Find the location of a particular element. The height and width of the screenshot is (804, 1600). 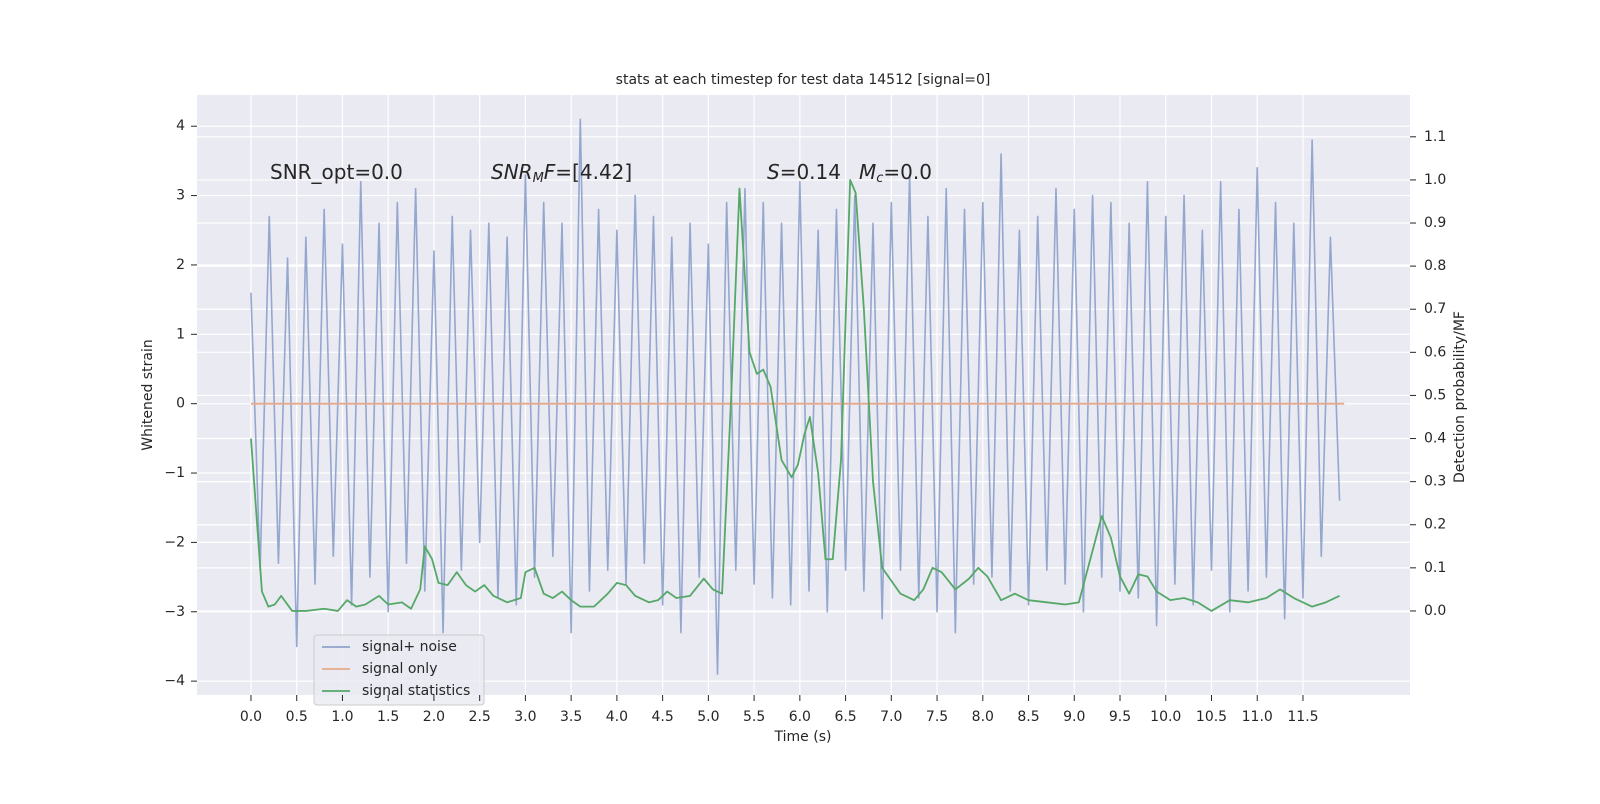

y2-tick-label: 0.6 is located at coordinates (1435, 352).